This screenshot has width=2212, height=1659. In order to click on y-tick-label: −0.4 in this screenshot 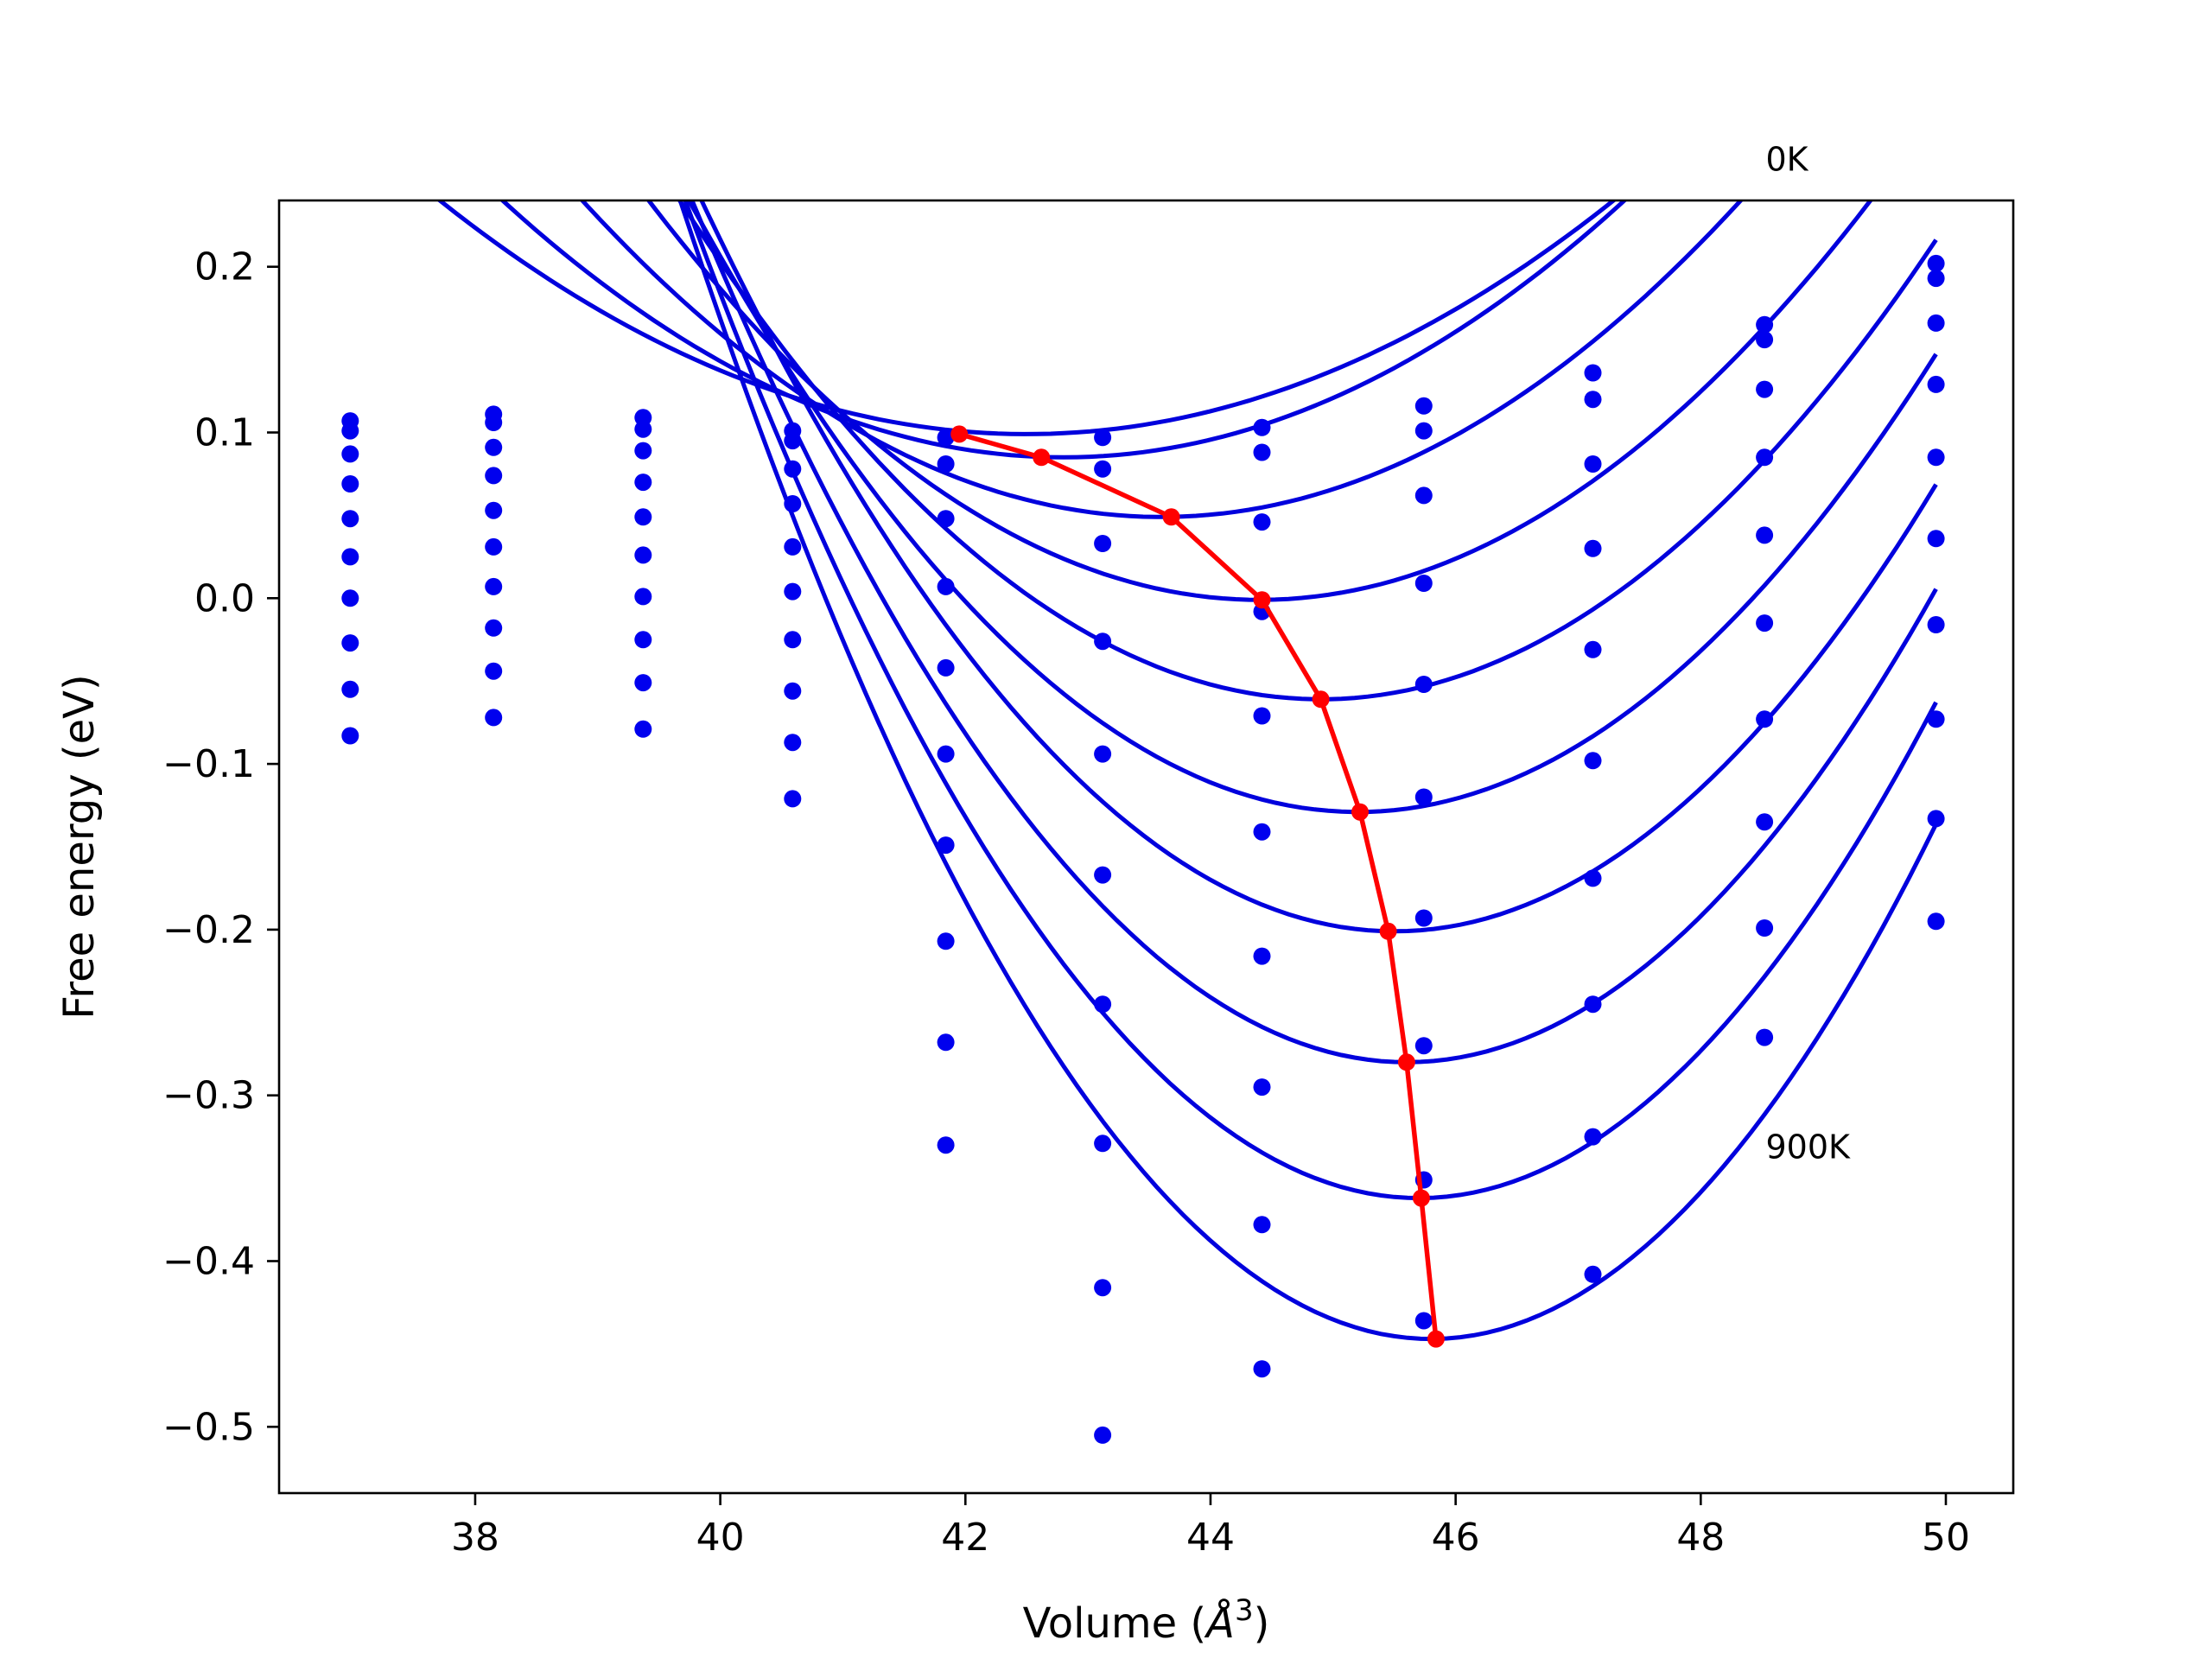, I will do `click(208, 1261)`.